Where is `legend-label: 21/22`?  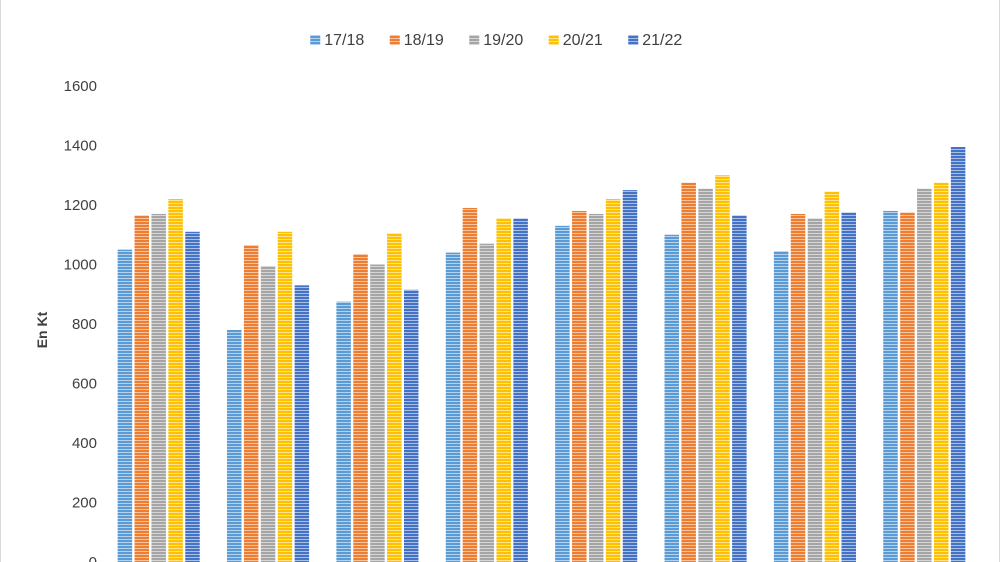
legend-label: 21/22 is located at coordinates (662, 40).